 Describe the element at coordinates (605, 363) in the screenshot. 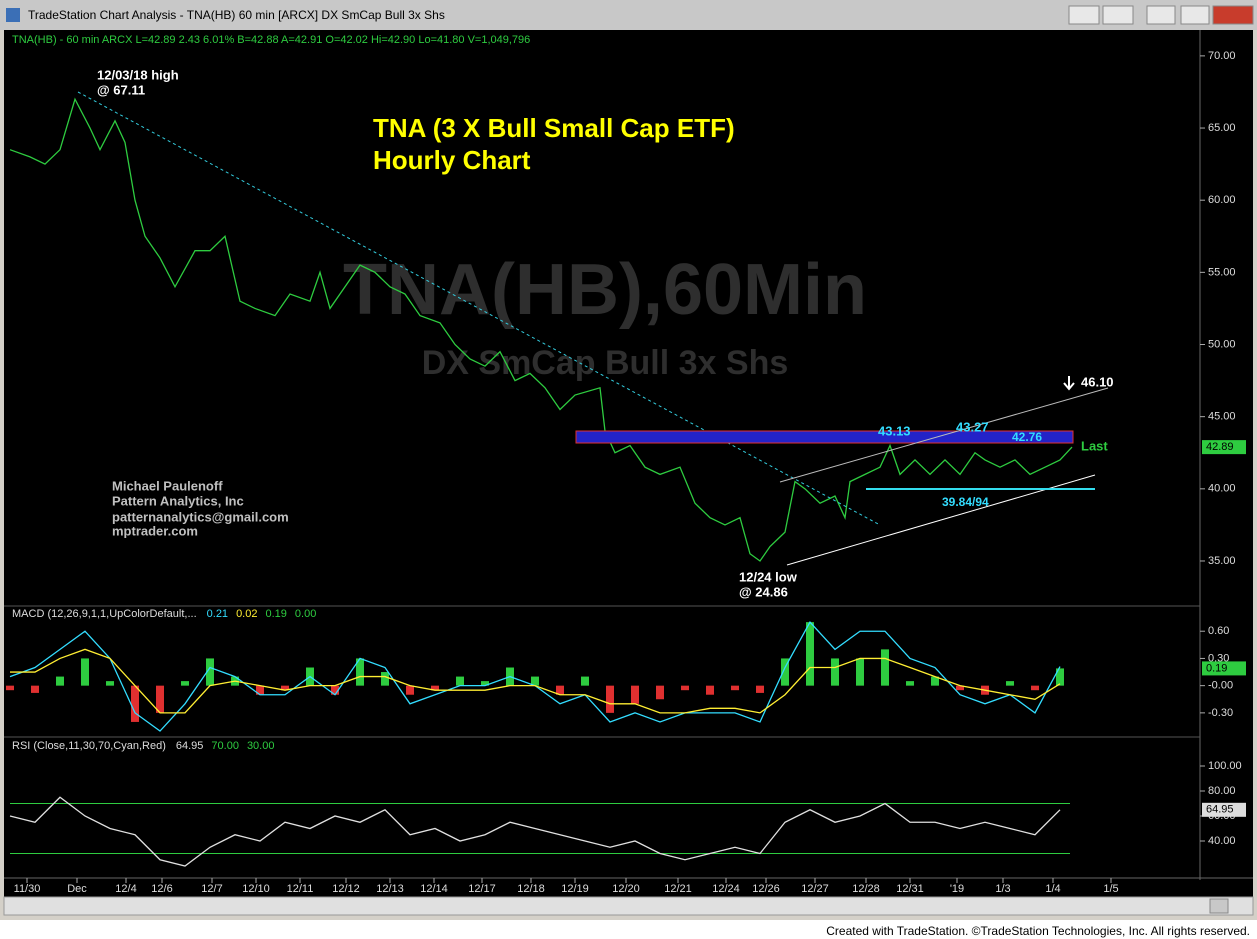

I see `watermark-sub: DX SmCap Bull 3x Shs` at that location.